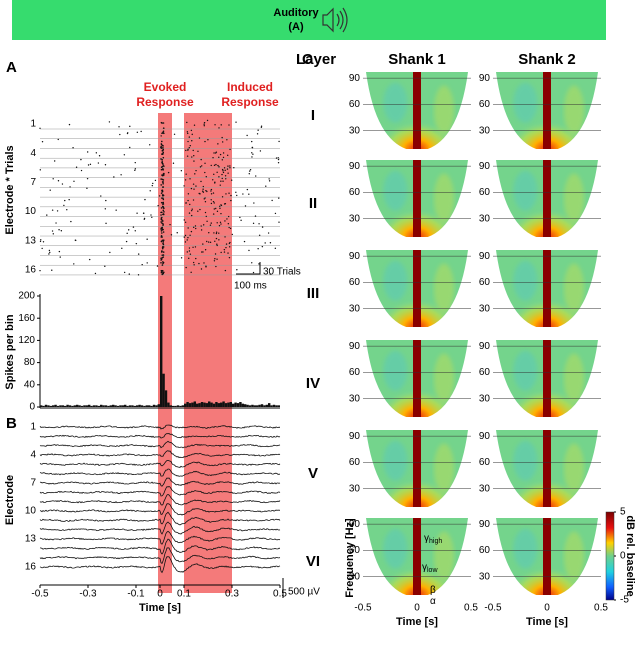 The height and width of the screenshot is (645, 637). What do you see at coordinates (232, 594) in the screenshot?
I see `x-tick-label: 0.3` at bounding box center [232, 594].